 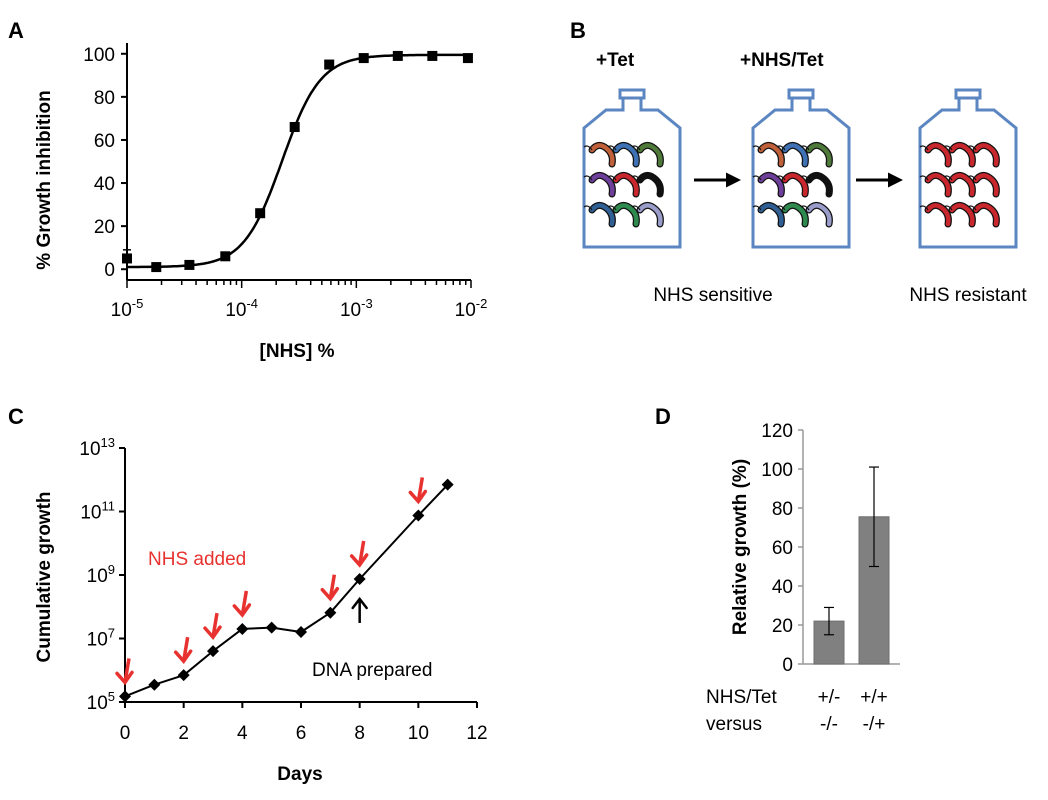 I want to click on panel-c-x-tick-label: 0, so click(x=125, y=733).